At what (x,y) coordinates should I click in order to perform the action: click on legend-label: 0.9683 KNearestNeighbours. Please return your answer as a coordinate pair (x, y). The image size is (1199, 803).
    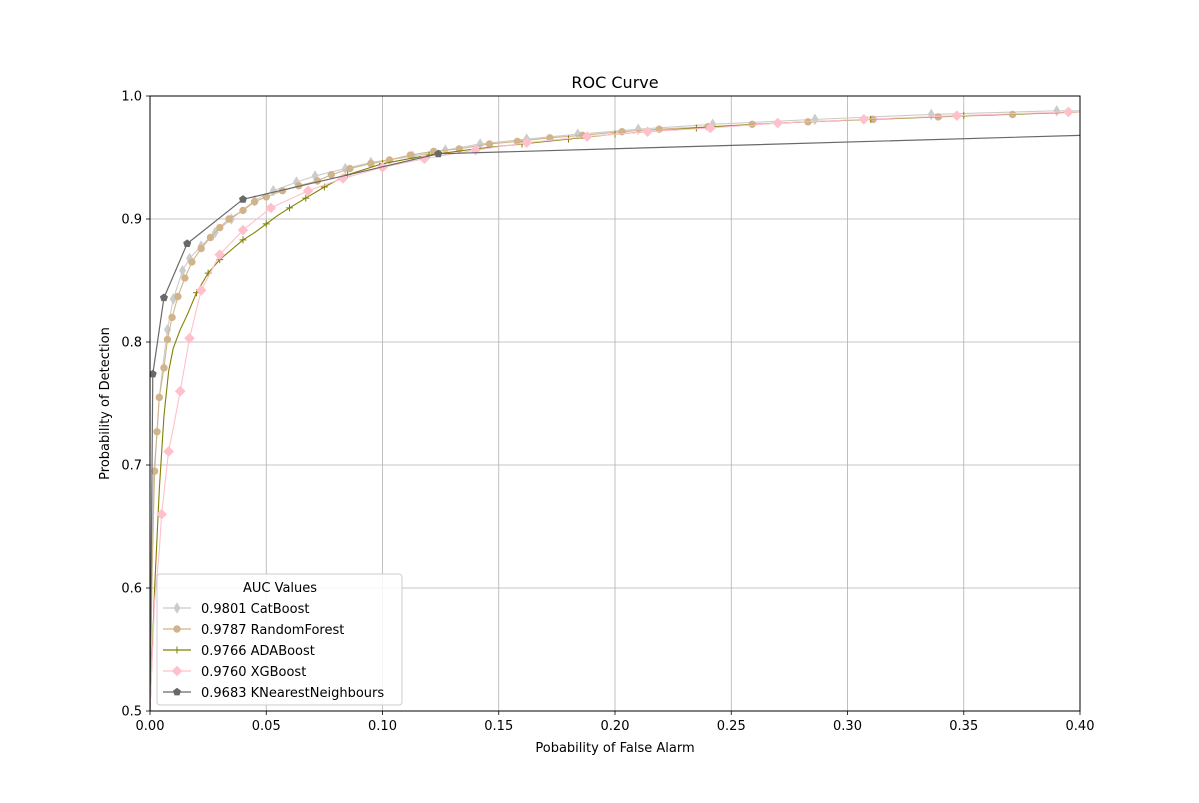
    Looking at the image, I should click on (292, 693).